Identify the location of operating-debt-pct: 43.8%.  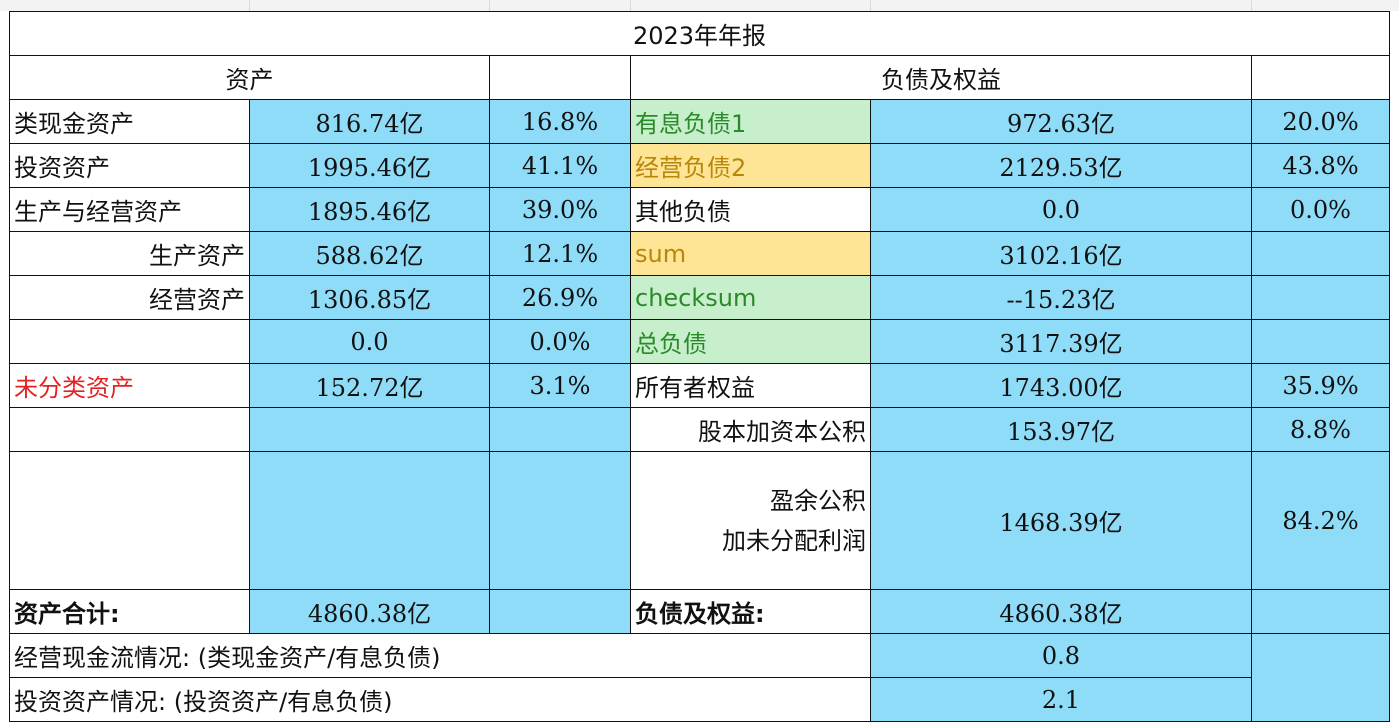
(1320, 165).